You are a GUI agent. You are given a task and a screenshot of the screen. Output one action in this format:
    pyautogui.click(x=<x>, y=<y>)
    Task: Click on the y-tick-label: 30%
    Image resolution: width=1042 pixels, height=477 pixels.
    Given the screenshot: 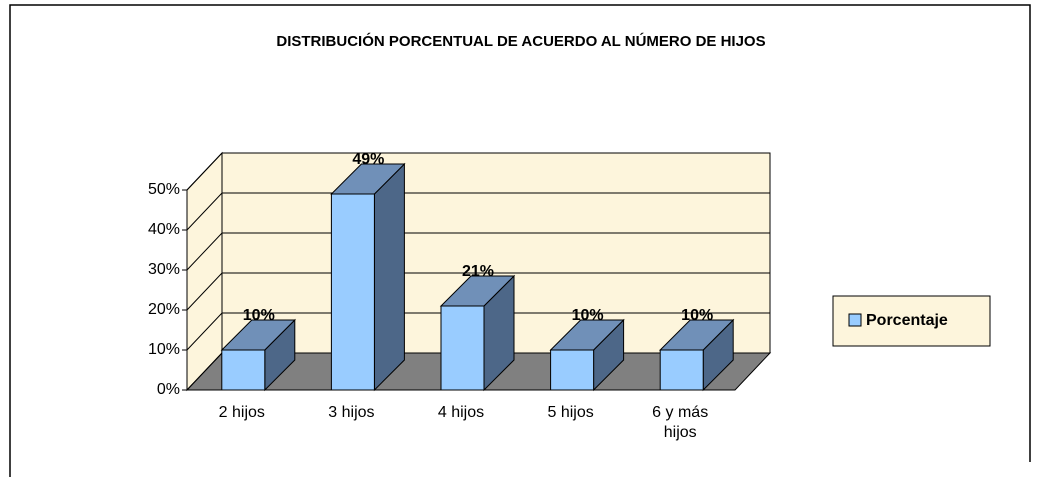 What is the action you would take?
    pyautogui.click(x=164, y=269)
    